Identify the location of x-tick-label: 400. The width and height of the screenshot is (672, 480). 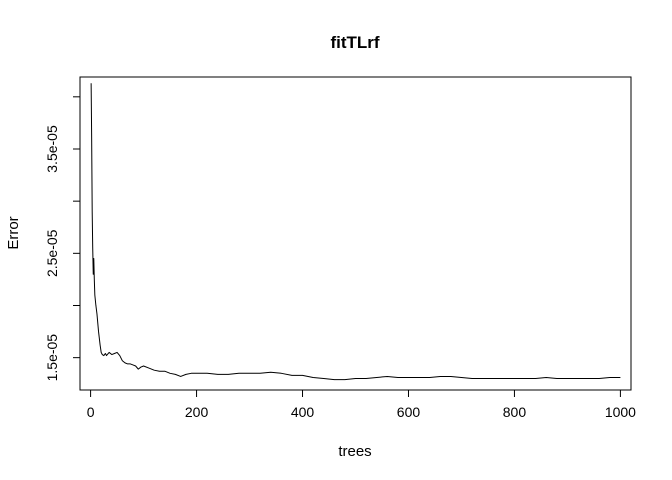
(303, 412).